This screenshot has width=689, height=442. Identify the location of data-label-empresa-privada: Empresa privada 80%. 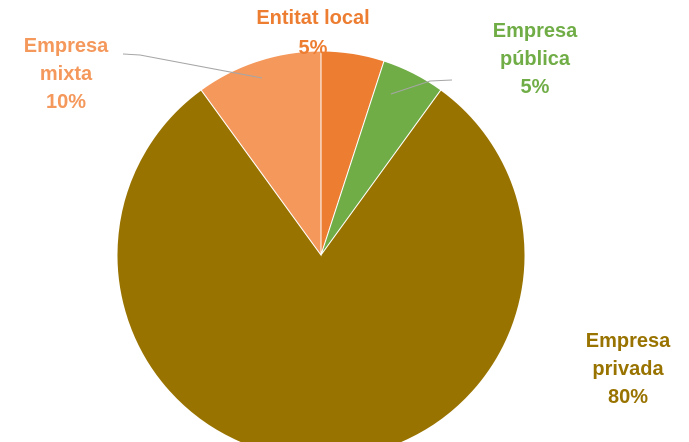
(628, 369).